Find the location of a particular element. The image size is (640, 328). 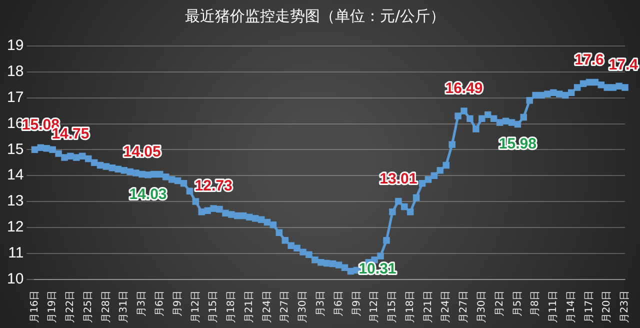

data-label: 17.4 is located at coordinates (623, 65).